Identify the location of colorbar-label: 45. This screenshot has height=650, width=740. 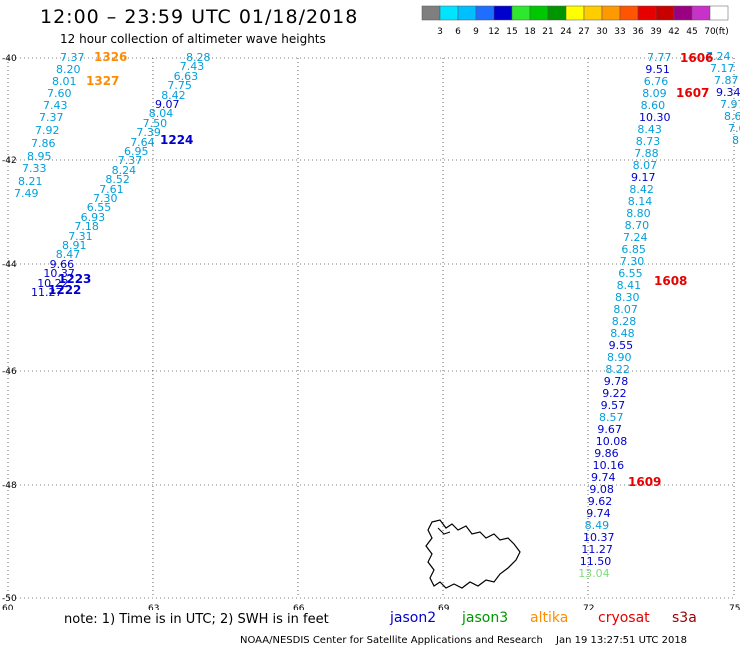
(691, 32).